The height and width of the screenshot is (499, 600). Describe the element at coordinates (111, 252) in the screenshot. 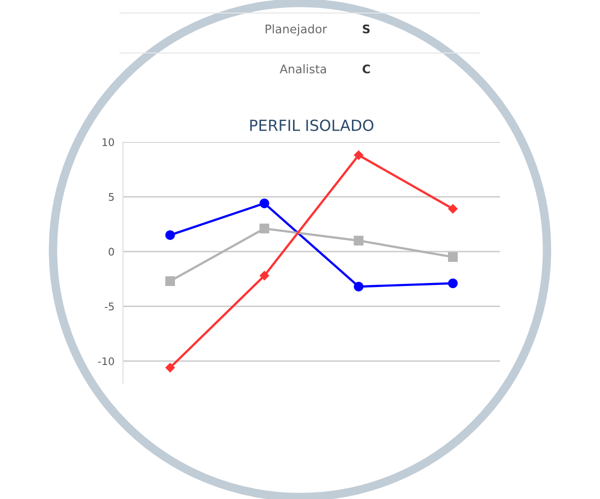

I see `y-tick-label: 0` at that location.